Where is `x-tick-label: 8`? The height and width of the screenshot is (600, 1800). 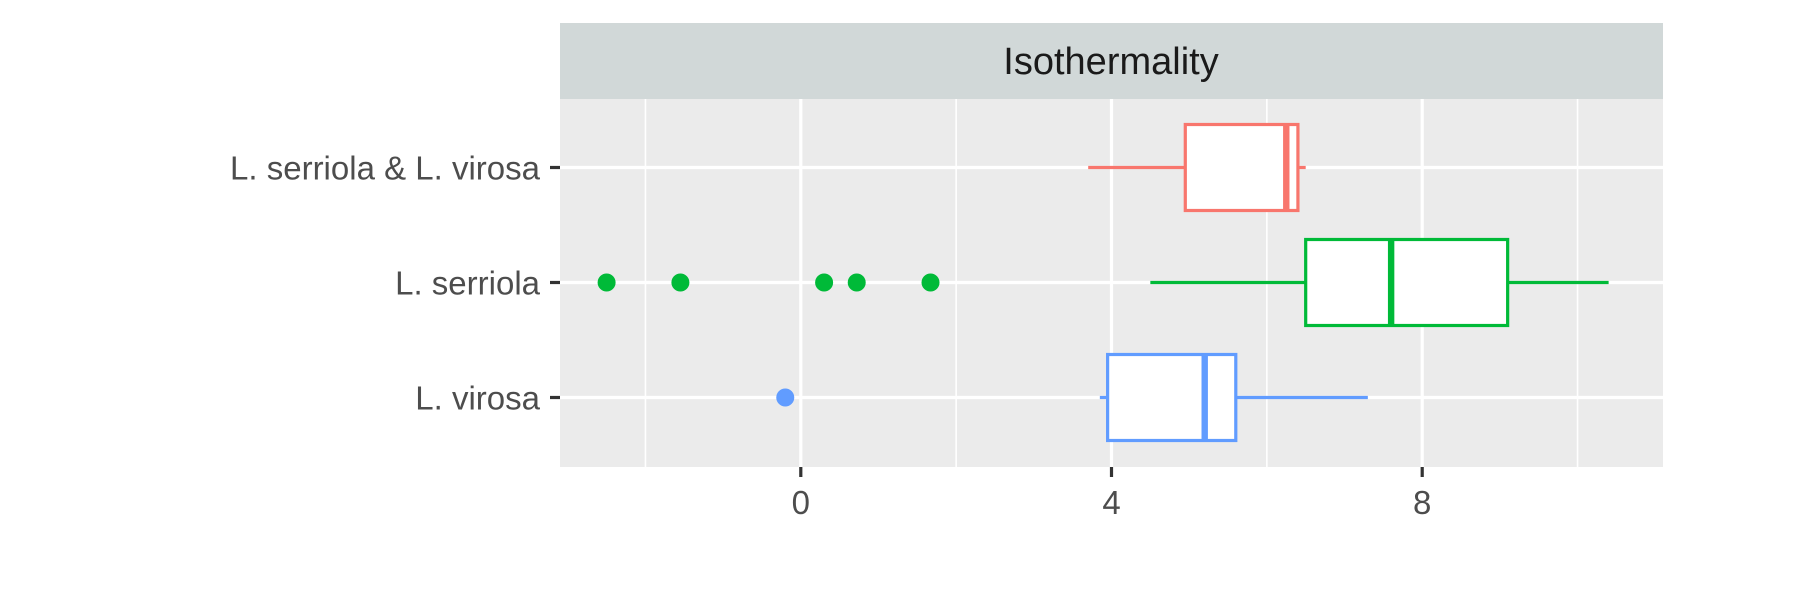 x-tick-label: 8 is located at coordinates (1422, 502).